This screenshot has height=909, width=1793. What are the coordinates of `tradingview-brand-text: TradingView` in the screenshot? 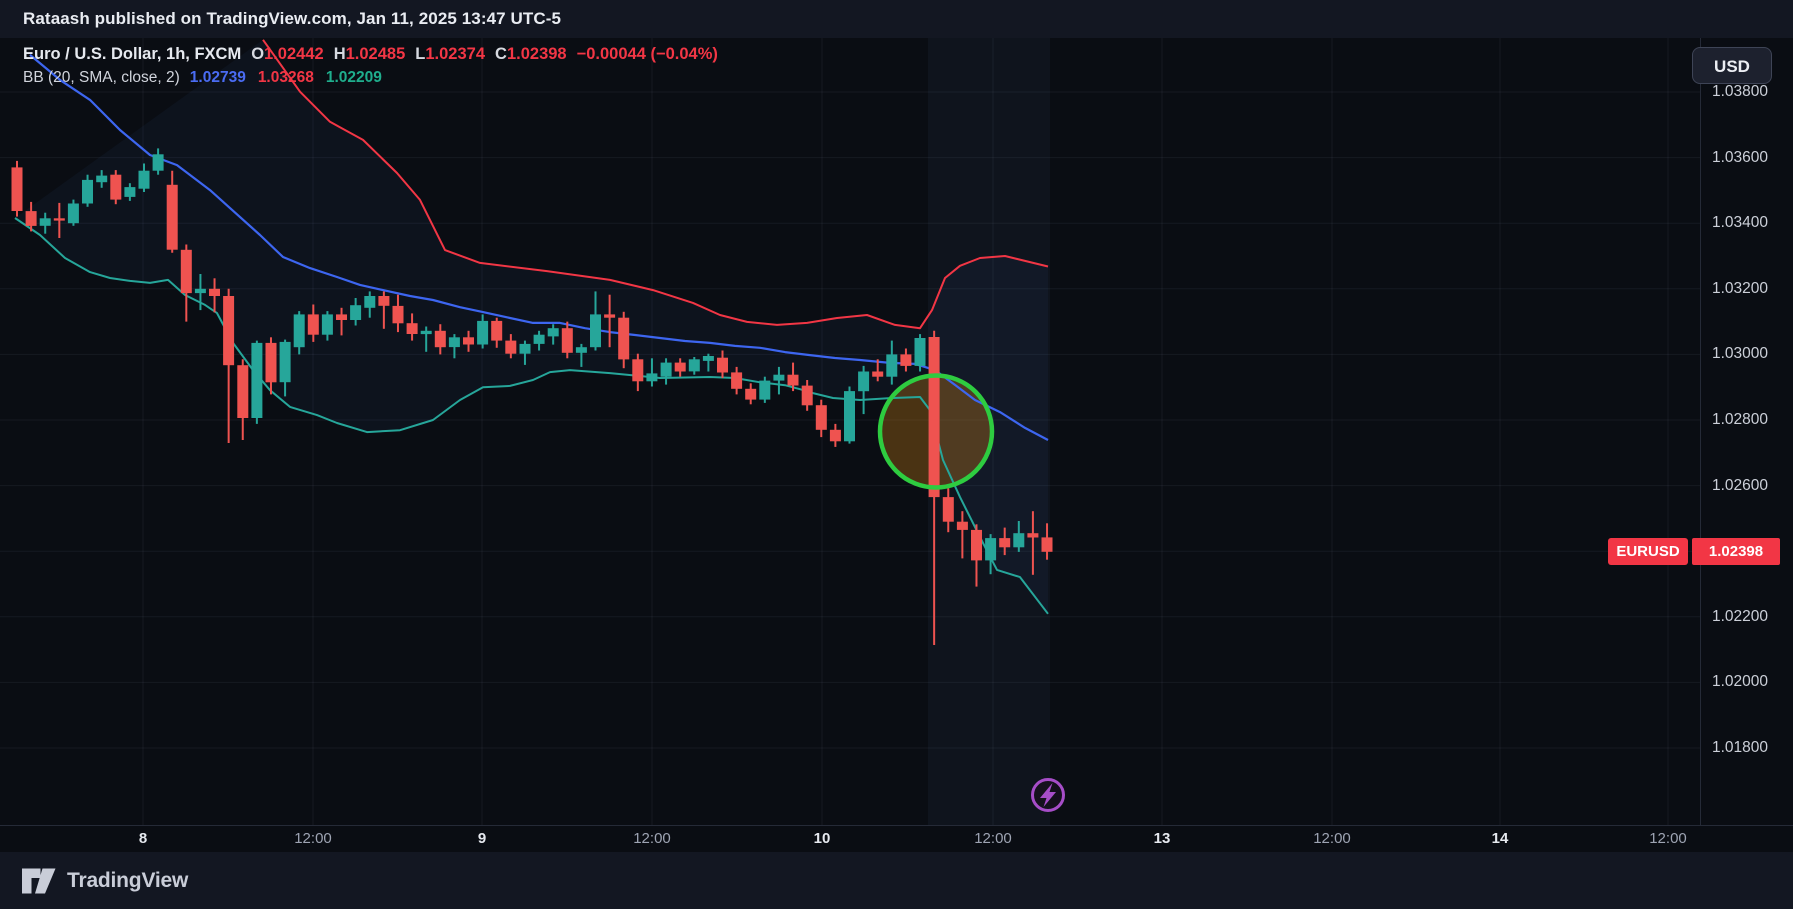 It's located at (128, 880).